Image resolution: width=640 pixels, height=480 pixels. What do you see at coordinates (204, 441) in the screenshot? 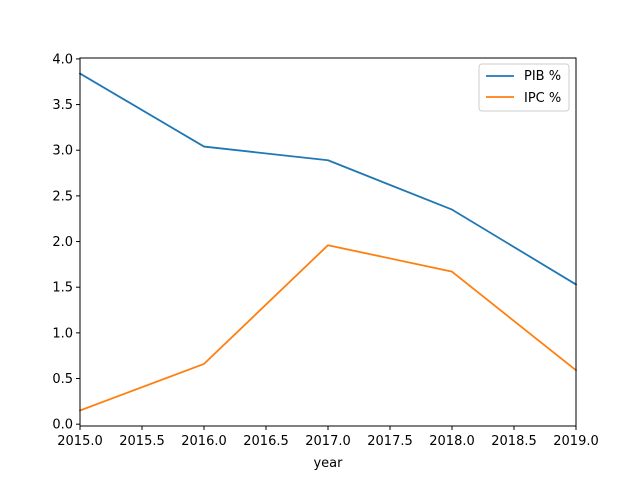
I see `x-tick-label: 2016.0` at bounding box center [204, 441].